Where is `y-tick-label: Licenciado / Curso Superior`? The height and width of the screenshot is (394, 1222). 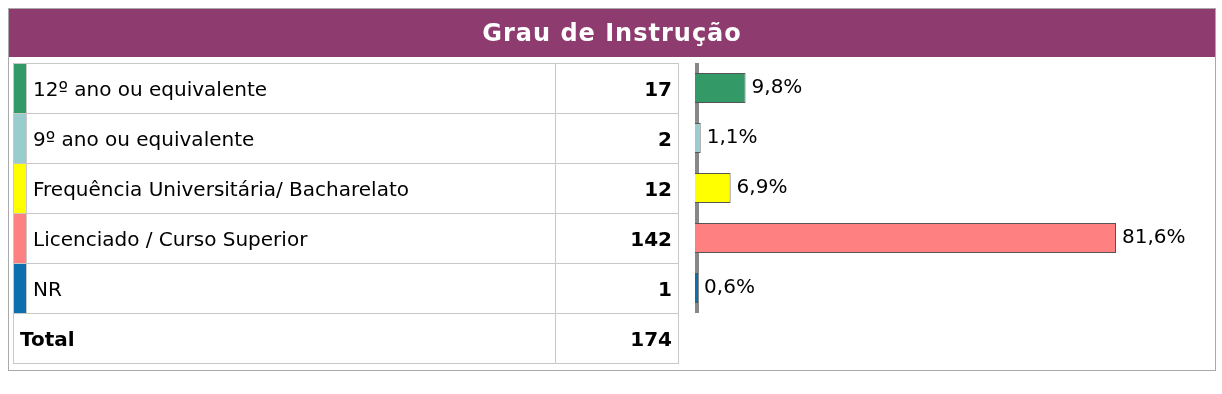 y-tick-label: Licenciado / Curso Superior is located at coordinates (291, 238).